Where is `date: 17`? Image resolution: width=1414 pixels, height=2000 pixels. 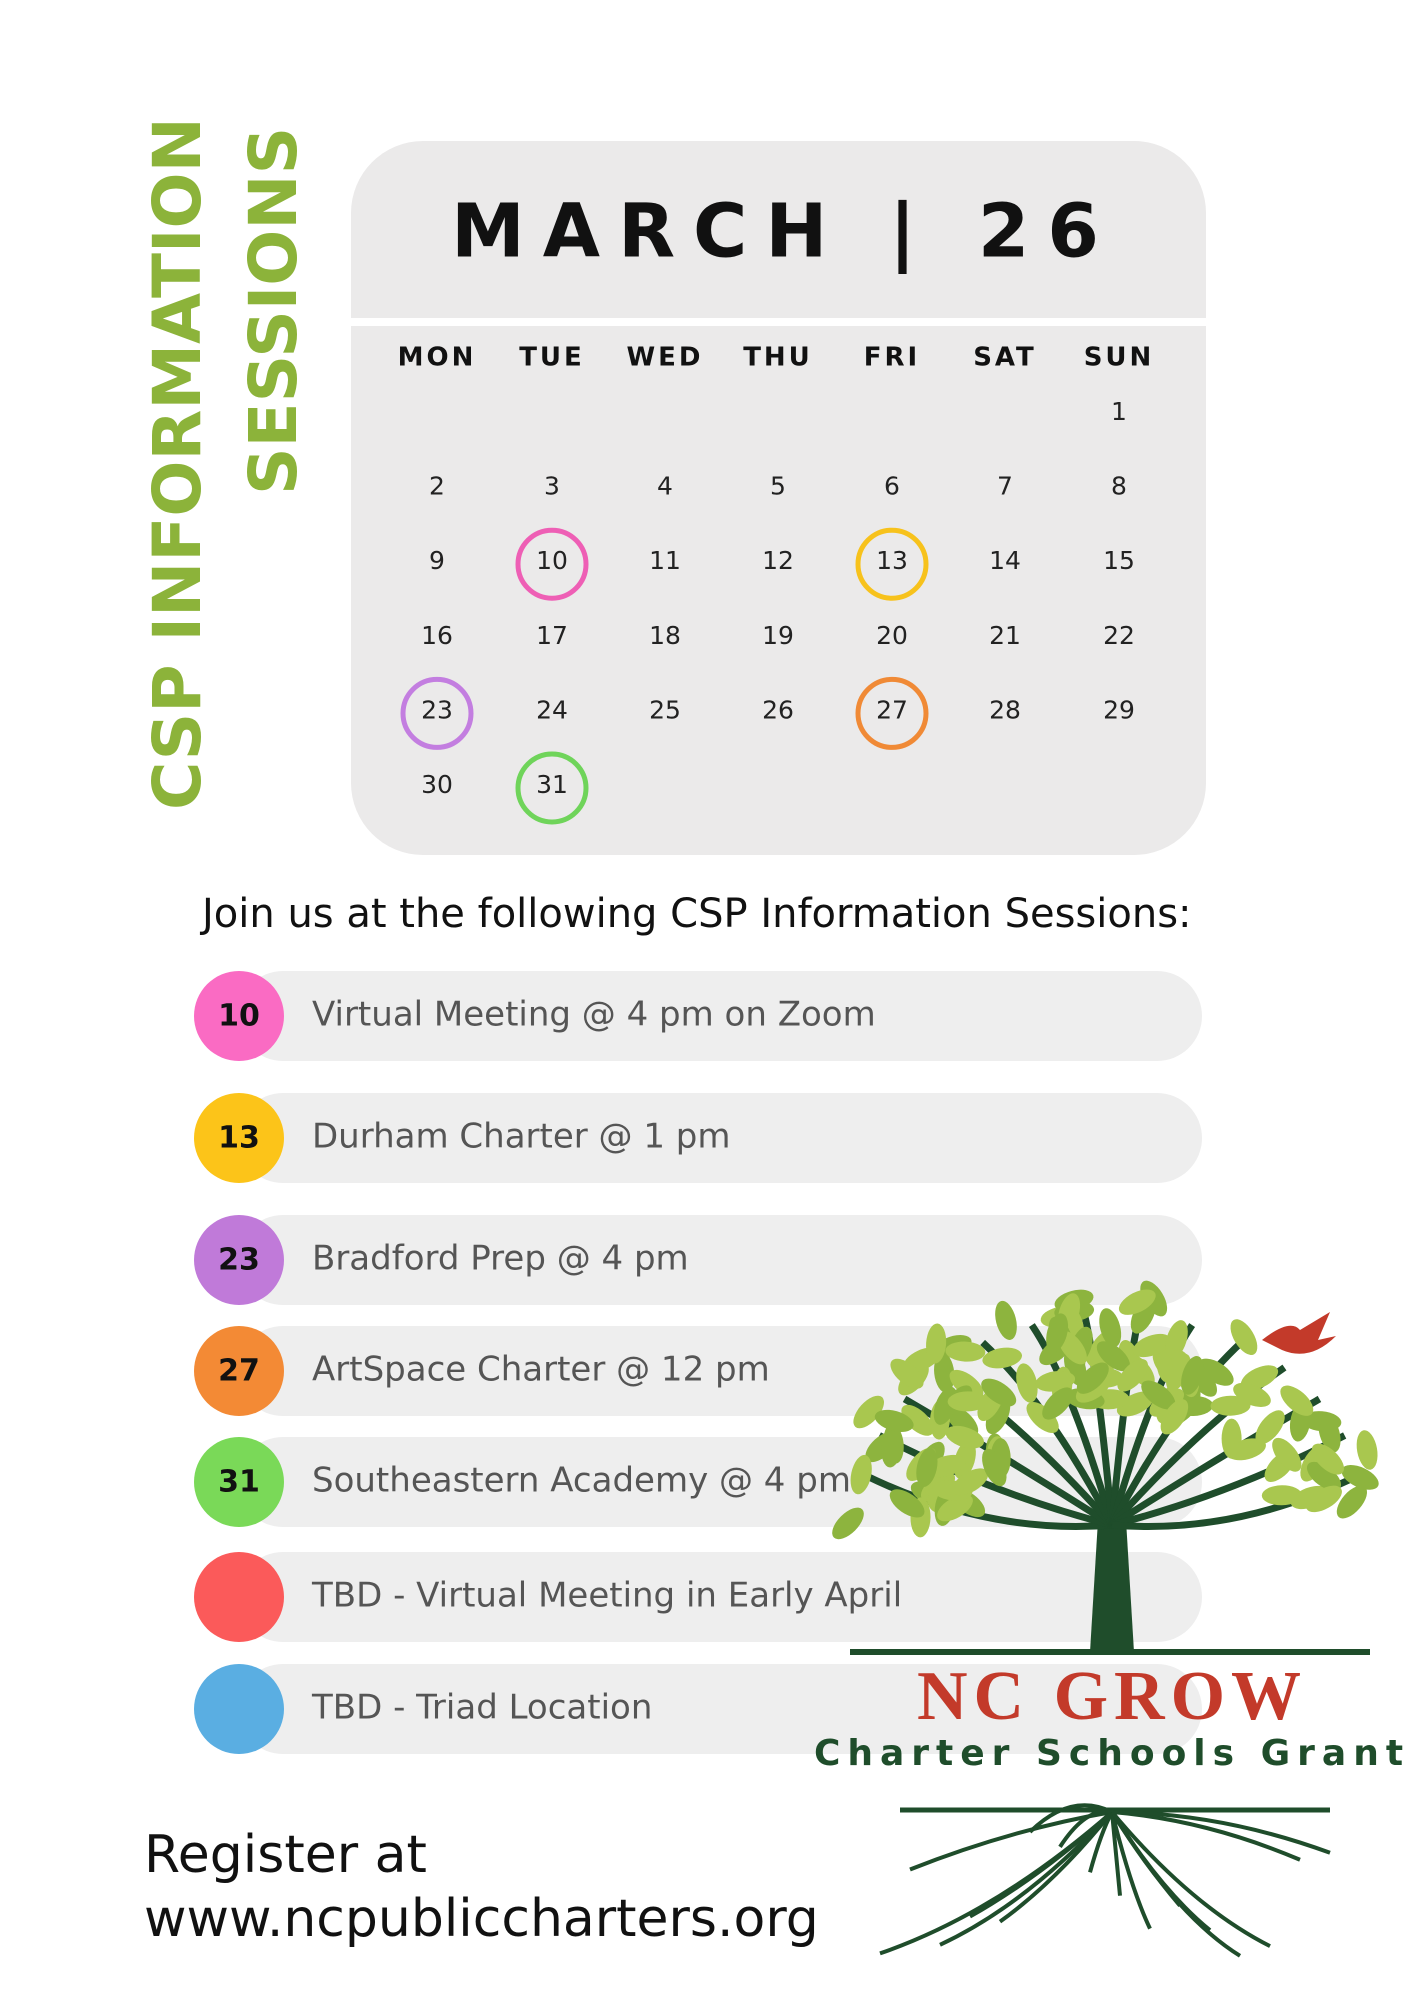
date: 17 is located at coordinates (552, 635).